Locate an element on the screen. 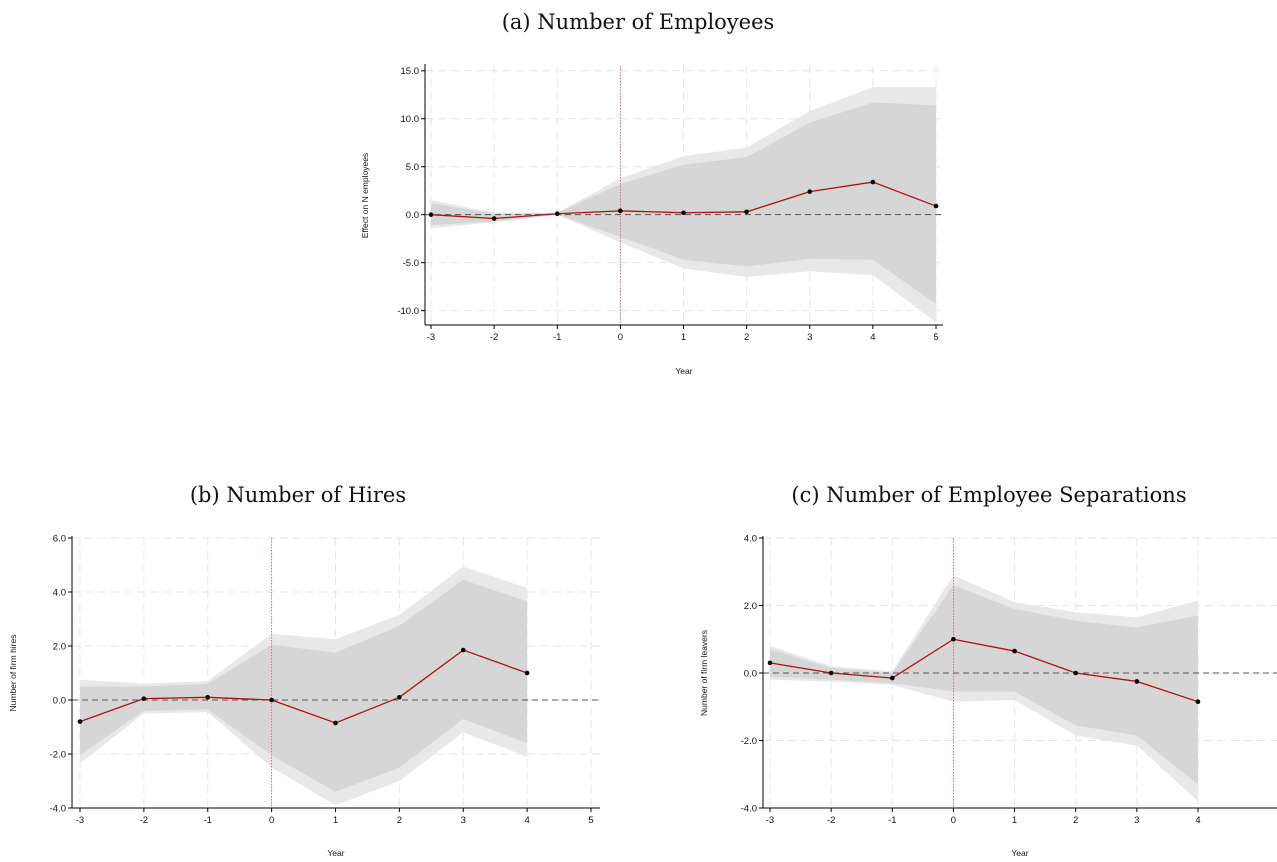 The image size is (1277, 862). caption-panel-a: (a) Number of Employees is located at coordinates (638, 22).